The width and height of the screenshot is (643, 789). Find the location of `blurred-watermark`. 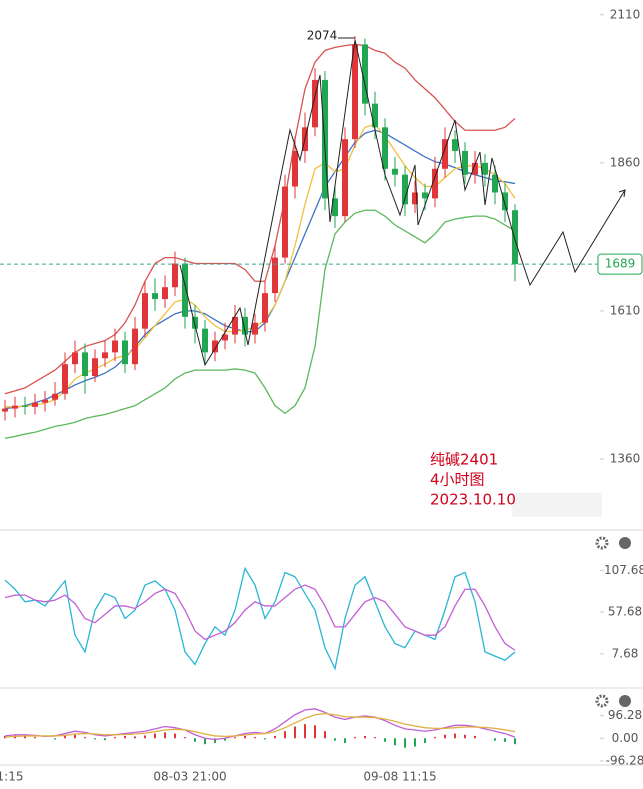

blurred-watermark is located at coordinates (557, 505).